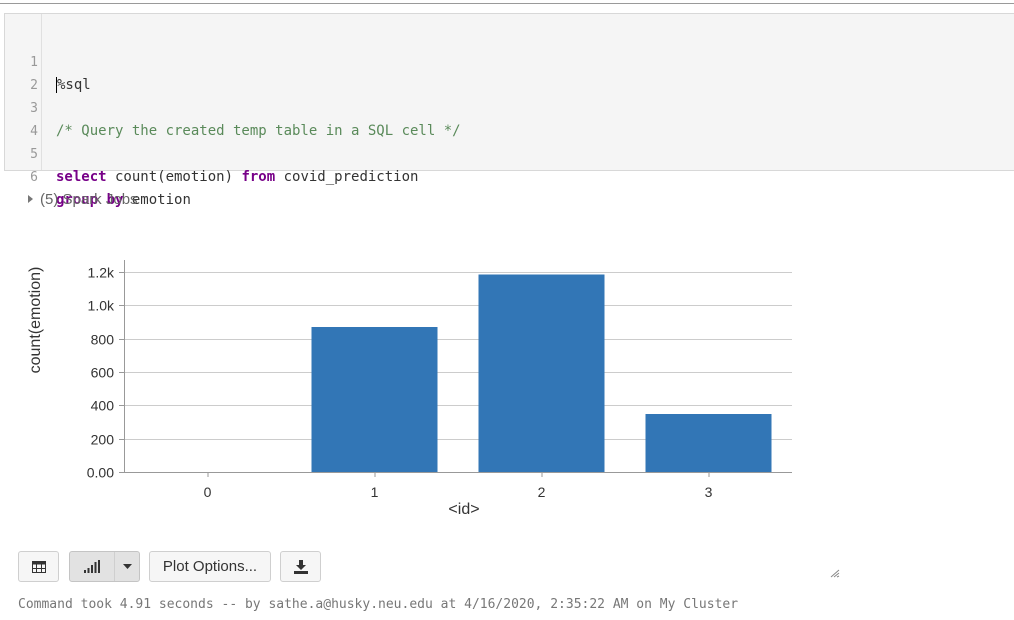 The width and height of the screenshot is (1014, 620). Describe the element at coordinates (114, 566) in the screenshot. I see `split-divider` at that location.